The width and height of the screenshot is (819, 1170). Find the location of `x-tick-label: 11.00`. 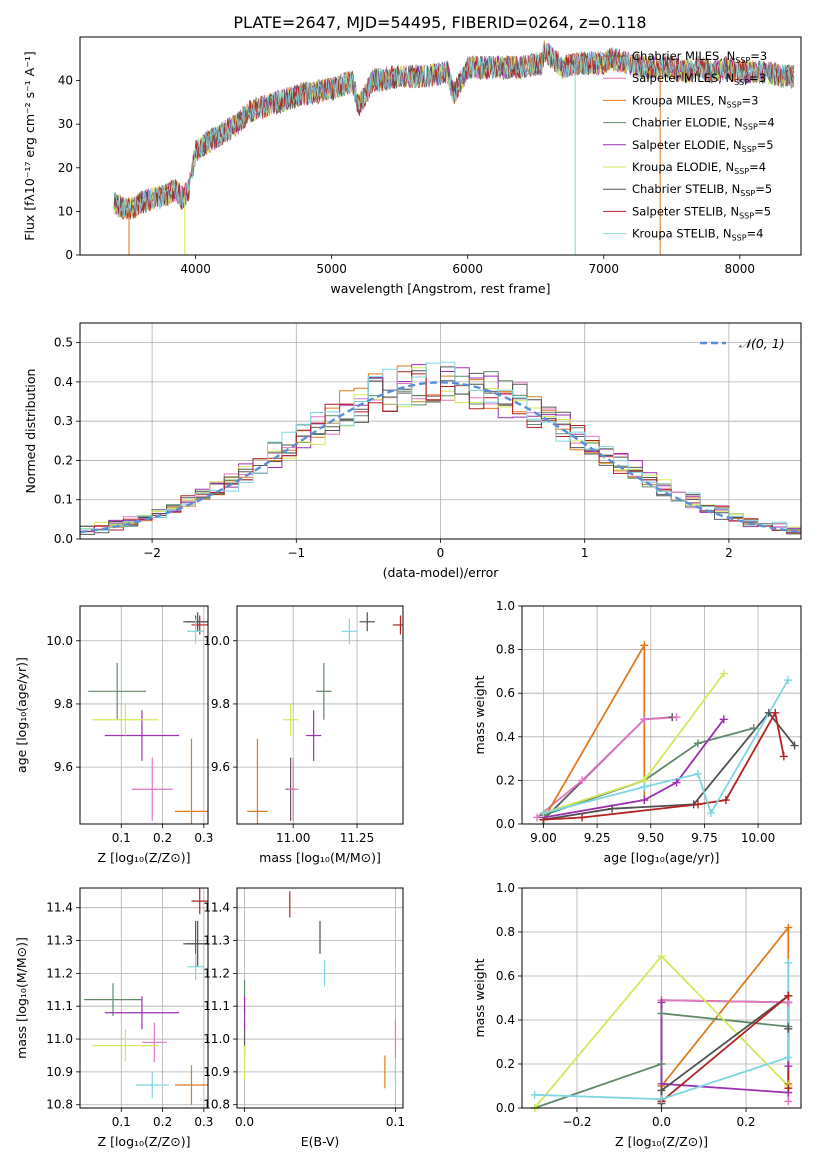

x-tick-label: 11.00 is located at coordinates (293, 838).